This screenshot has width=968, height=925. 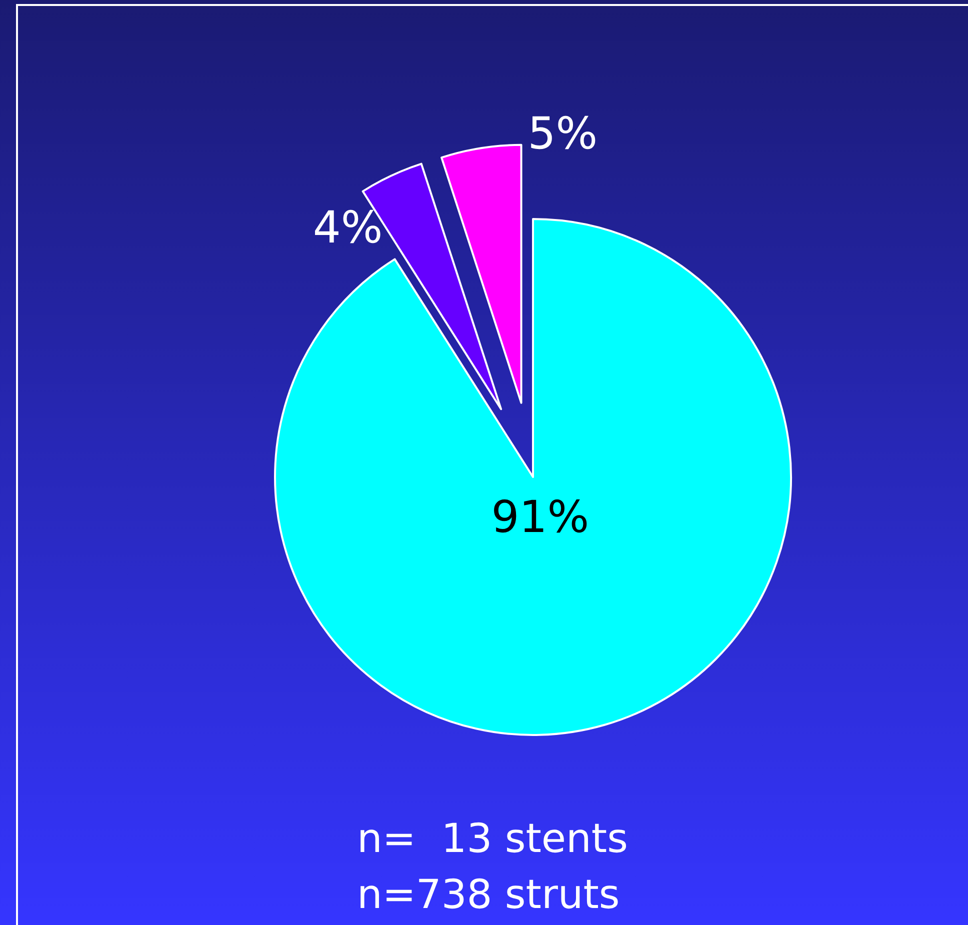 What do you see at coordinates (347, 228) in the screenshot?
I see `data-label: 4%` at bounding box center [347, 228].